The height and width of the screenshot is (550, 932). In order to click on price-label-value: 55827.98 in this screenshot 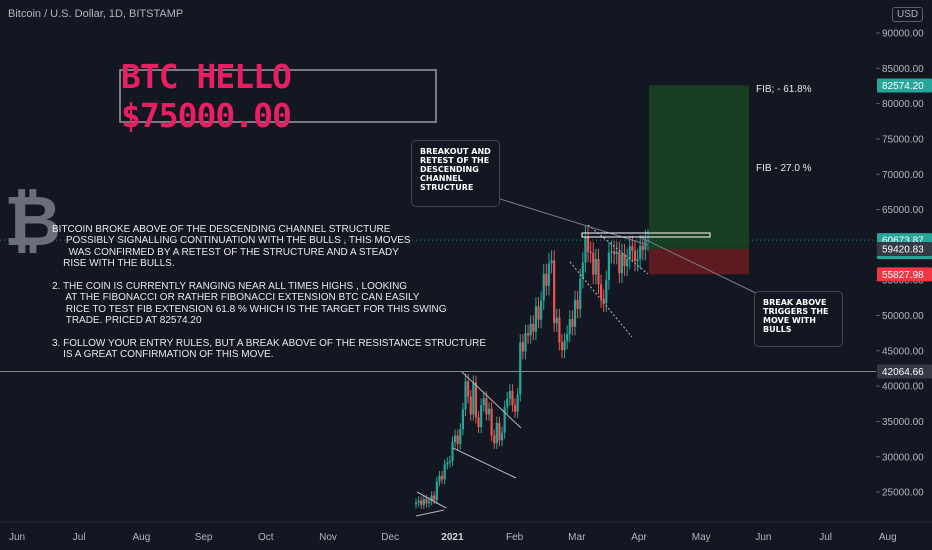, I will do `click(903, 275)`.